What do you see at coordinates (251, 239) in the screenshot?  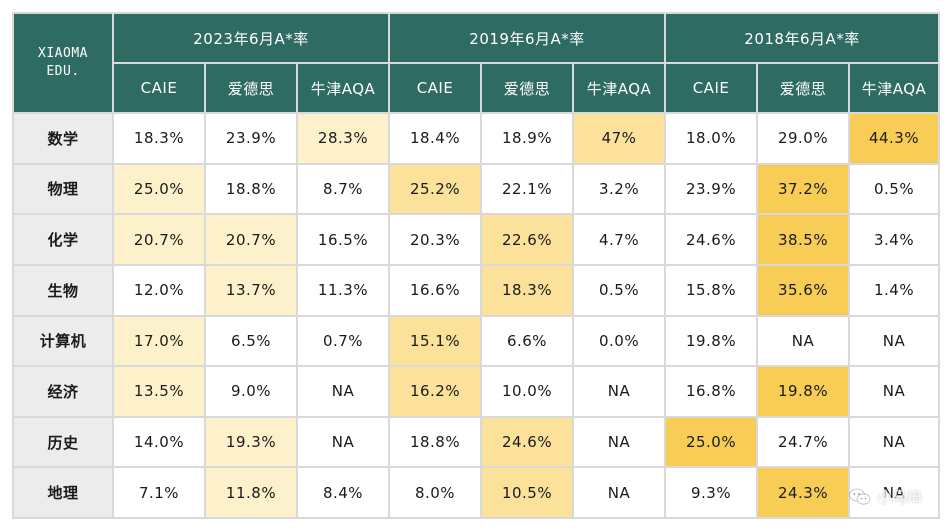 I see `rate-cell: 20.7%` at bounding box center [251, 239].